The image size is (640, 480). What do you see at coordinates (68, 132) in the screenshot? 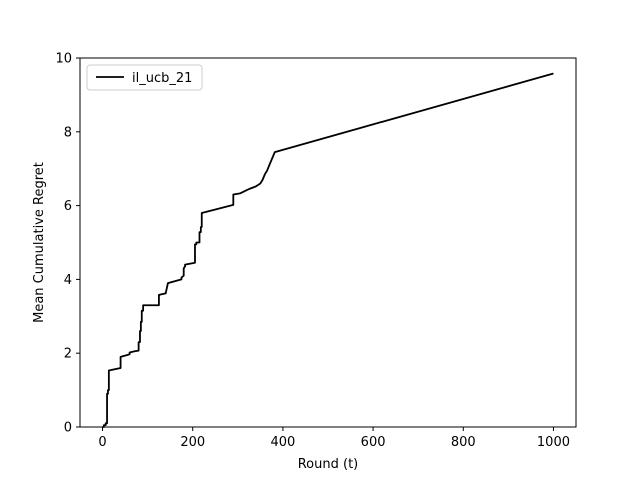
I see `y-tick-label: 8` at bounding box center [68, 132].